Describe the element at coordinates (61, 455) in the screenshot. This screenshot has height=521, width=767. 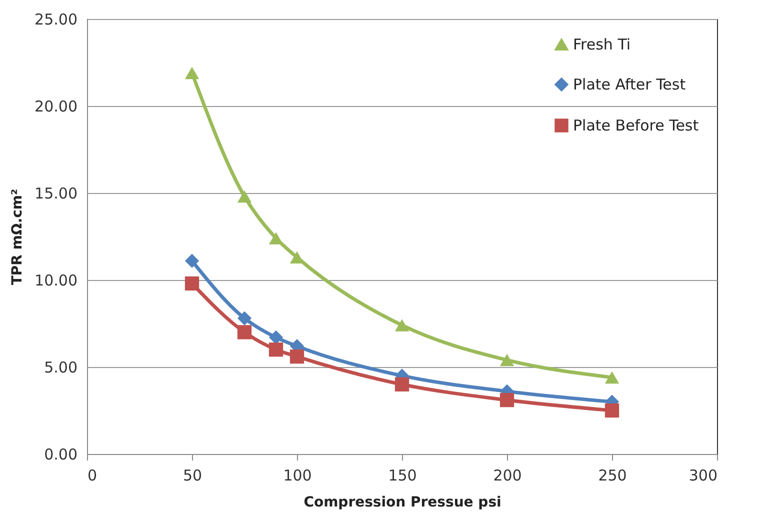
I see `y-tick-label: 0.00` at that location.